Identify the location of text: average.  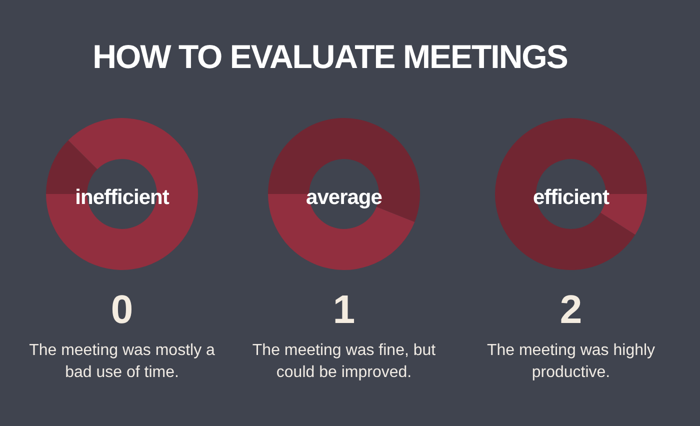
(344, 198).